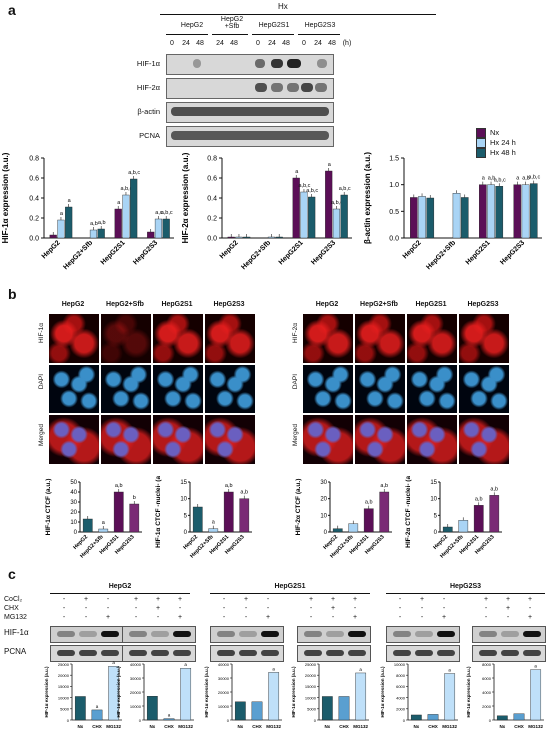 This screenshot has width=550, height=750. Describe the element at coordinates (41, 435) in the screenshot. I see `microscopy-row-label: Merged` at that location.